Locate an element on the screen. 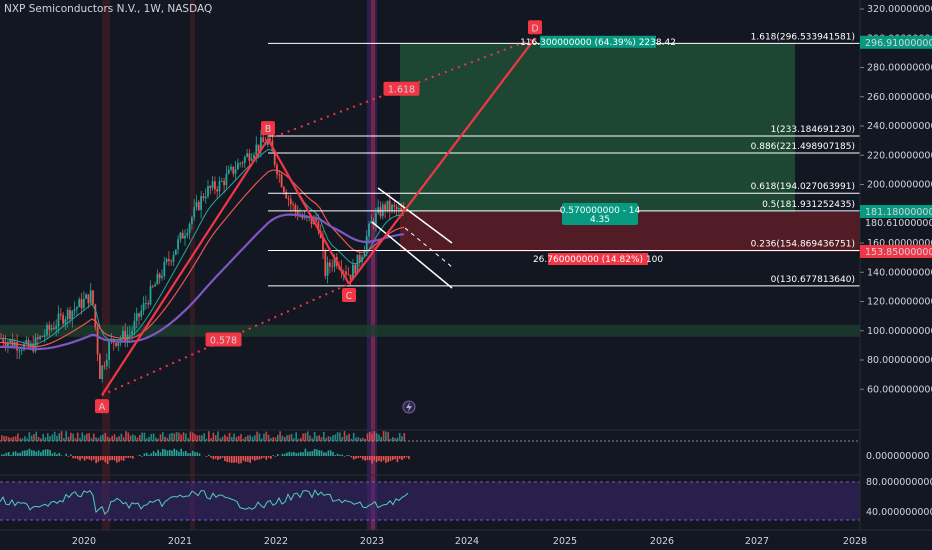  time-axis is located at coordinates (466, 540).